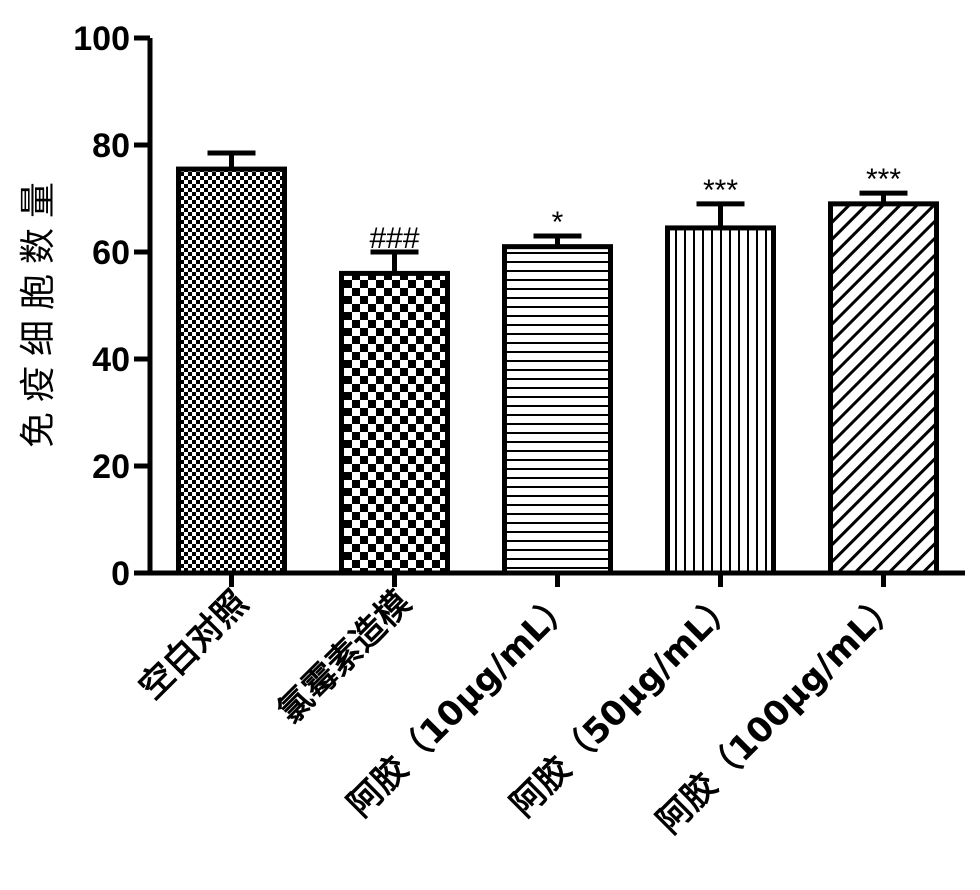  I want to click on y-tick-label-100: 100, so click(101, 39).